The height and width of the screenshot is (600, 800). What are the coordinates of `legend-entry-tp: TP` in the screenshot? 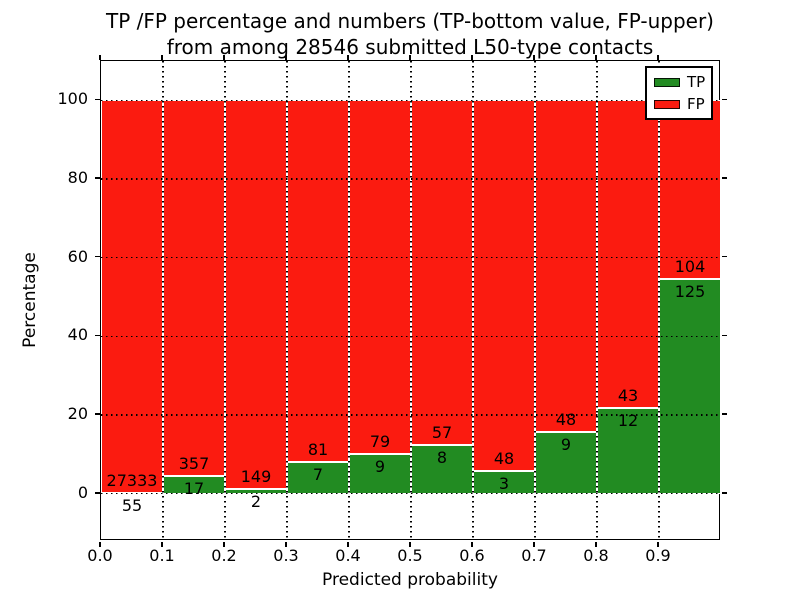 It's located at (680, 82).